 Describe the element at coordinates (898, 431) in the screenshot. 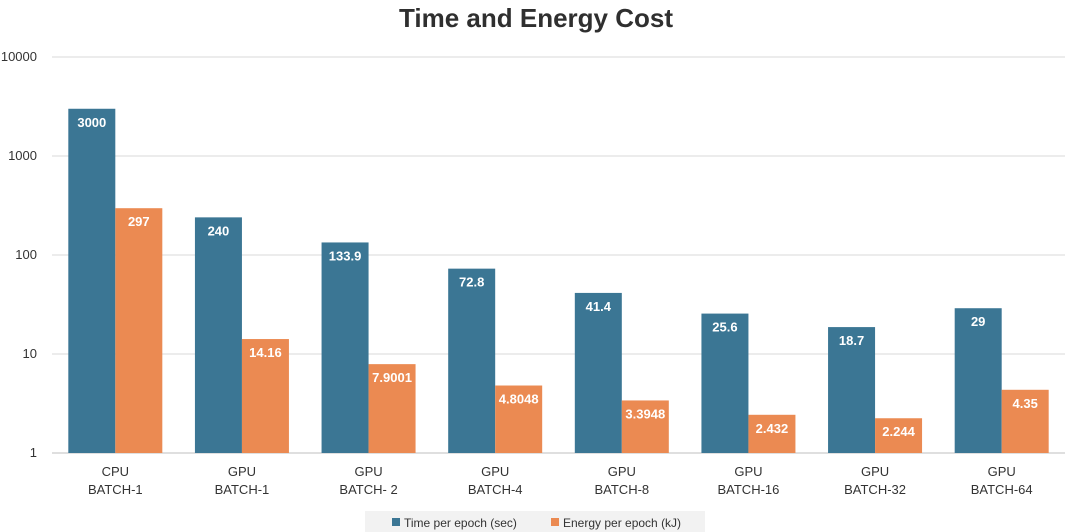

I see `energy-value-label: 2.244` at that location.